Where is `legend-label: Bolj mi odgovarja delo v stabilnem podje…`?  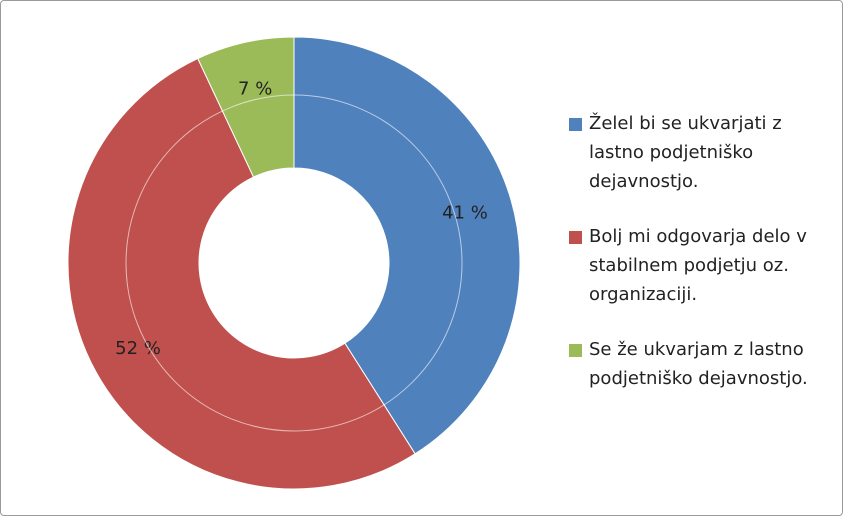
legend-label: Bolj mi odgovarja delo v stabilnem podje… is located at coordinates (698, 265).